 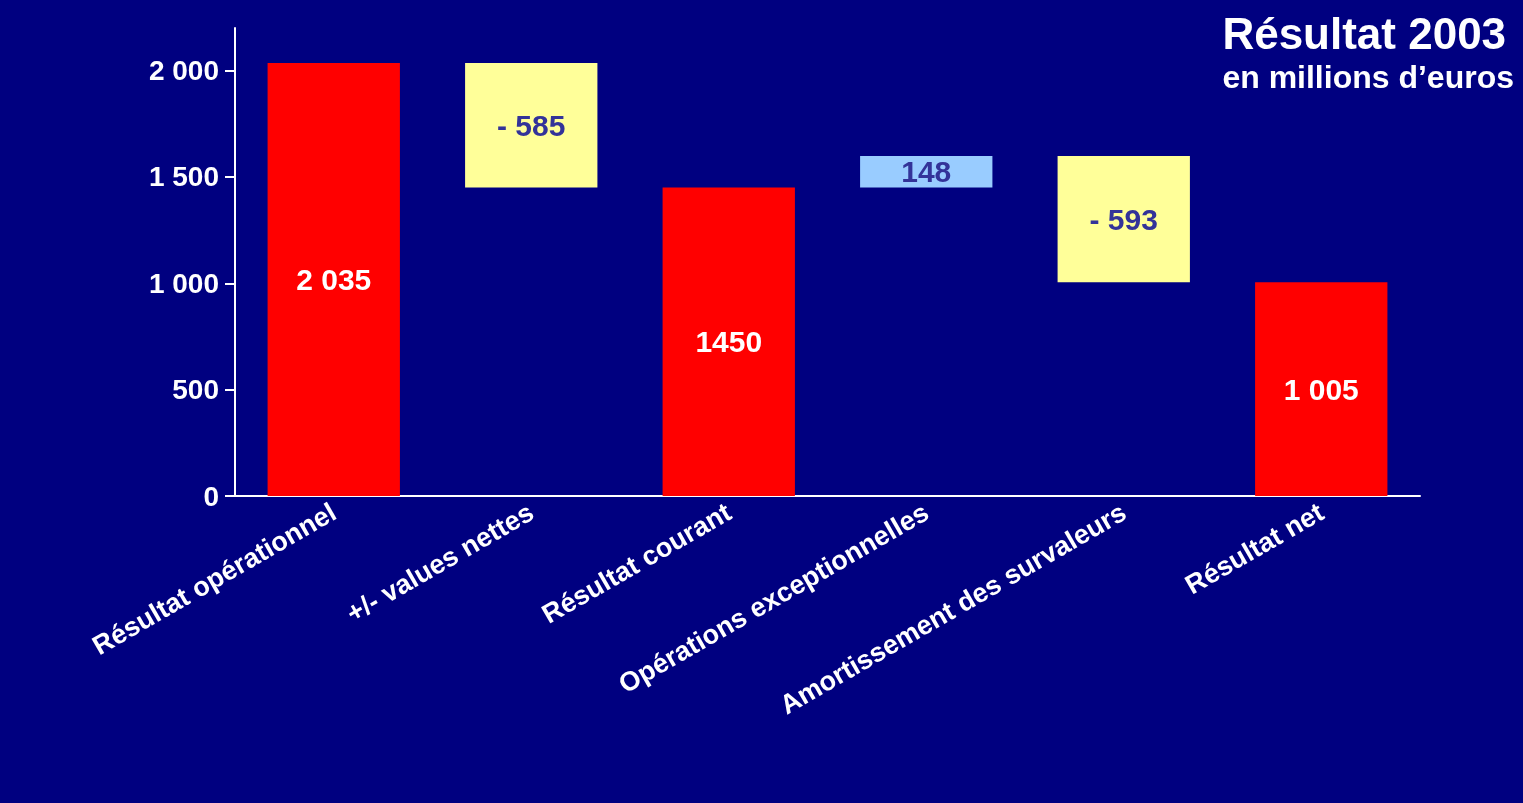 What do you see at coordinates (183, 177) in the screenshot?
I see `y-tick-label: 1 500` at bounding box center [183, 177].